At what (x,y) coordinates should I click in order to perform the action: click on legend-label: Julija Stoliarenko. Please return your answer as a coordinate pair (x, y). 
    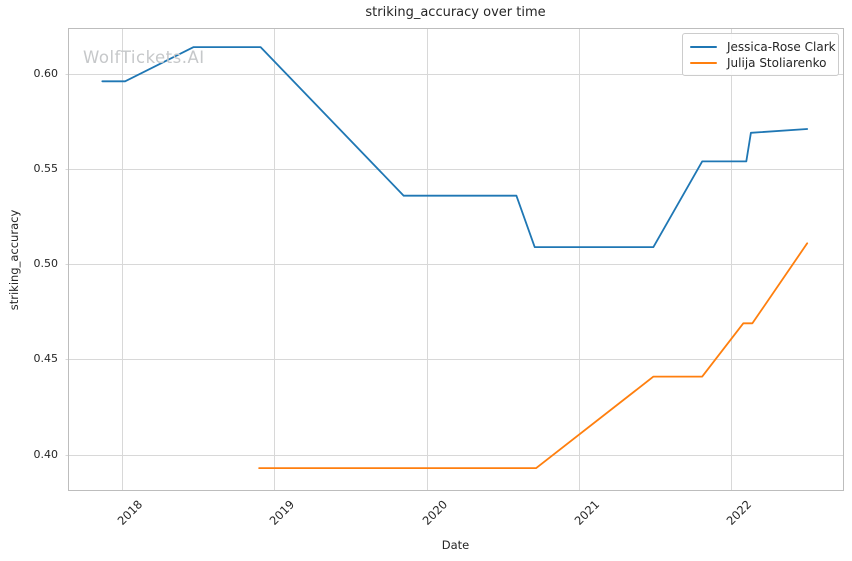
    Looking at the image, I should click on (777, 62).